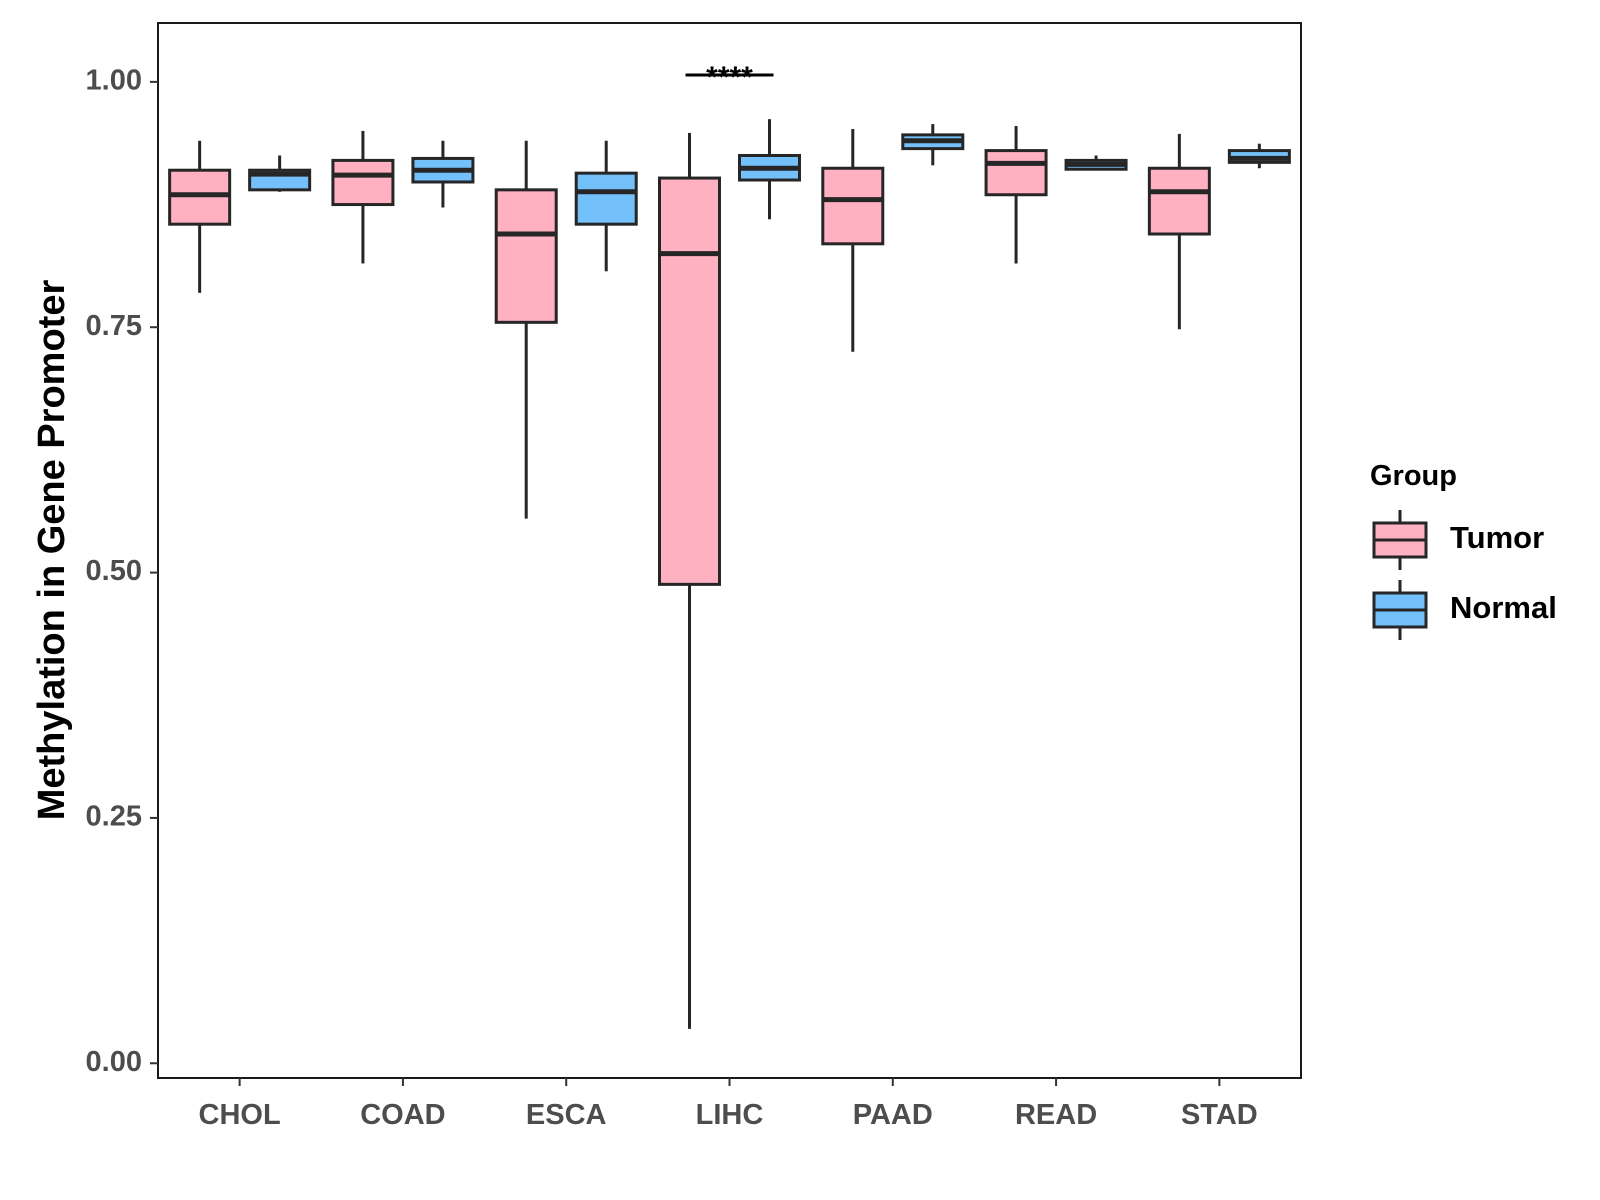  I want to click on y-axis: 0.00 0.25 0.50 0.75 1.00, so click(122, 571).